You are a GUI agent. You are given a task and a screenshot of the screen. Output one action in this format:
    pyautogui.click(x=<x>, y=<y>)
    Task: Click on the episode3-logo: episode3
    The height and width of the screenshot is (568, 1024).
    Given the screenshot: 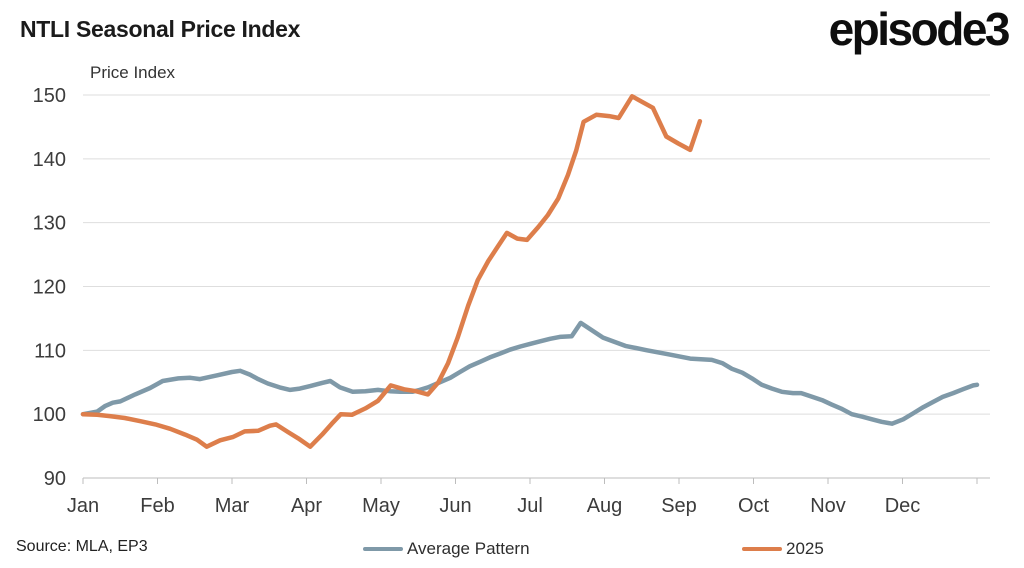 What is the action you would take?
    pyautogui.click(x=919, y=29)
    